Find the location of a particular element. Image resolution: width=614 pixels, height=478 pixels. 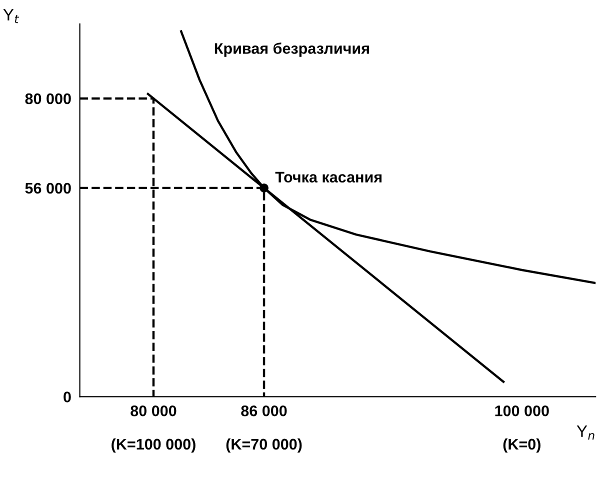

y-tick-label: 56 000 is located at coordinates (48, 188).